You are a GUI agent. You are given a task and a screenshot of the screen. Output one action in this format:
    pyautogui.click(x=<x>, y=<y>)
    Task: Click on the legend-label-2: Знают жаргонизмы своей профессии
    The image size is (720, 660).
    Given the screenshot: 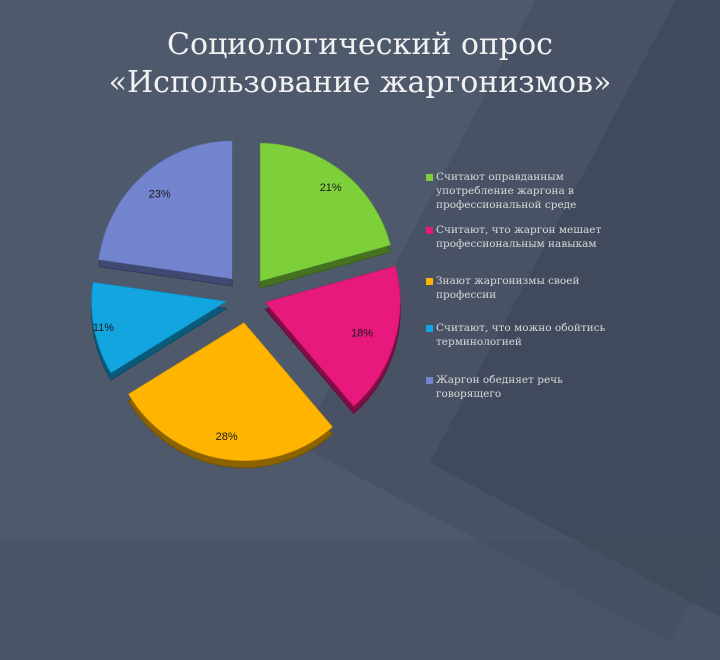 What is the action you would take?
    pyautogui.click(x=508, y=288)
    